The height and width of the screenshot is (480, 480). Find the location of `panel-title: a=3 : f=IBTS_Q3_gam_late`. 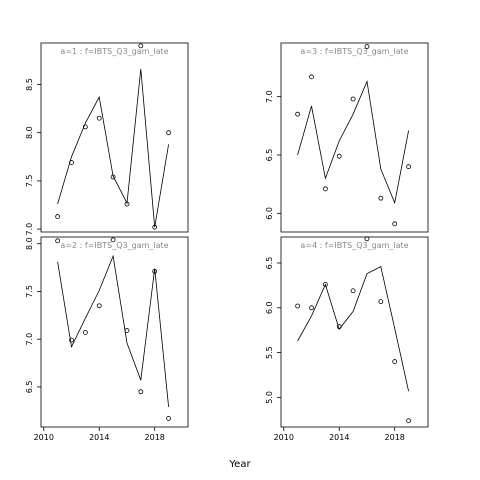

panel-title: a=3 : f=IBTS_Q3_gam_late is located at coordinates (354, 51).